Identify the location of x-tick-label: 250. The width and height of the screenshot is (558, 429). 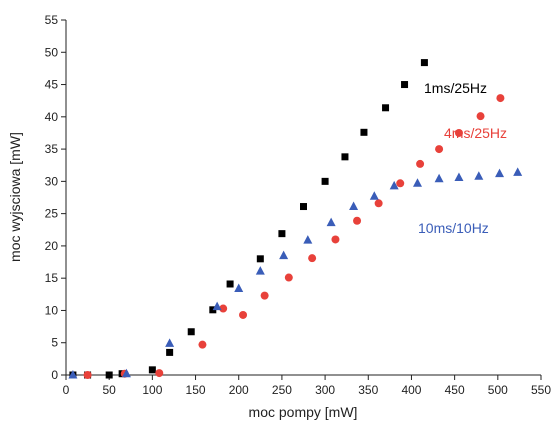
(282, 390).